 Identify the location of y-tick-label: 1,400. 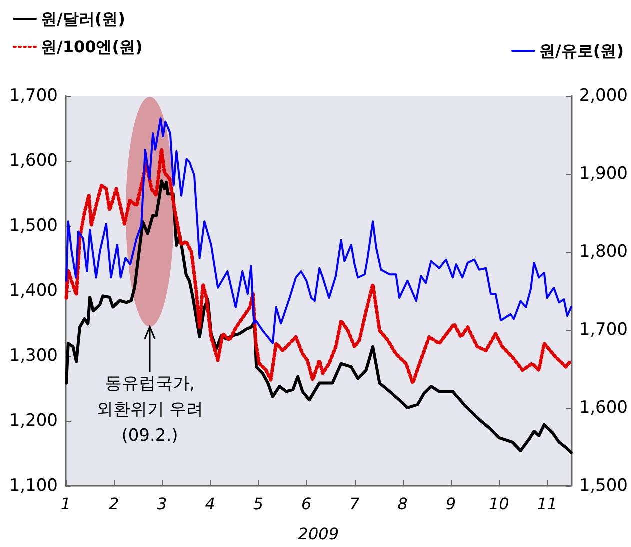
(33, 291).